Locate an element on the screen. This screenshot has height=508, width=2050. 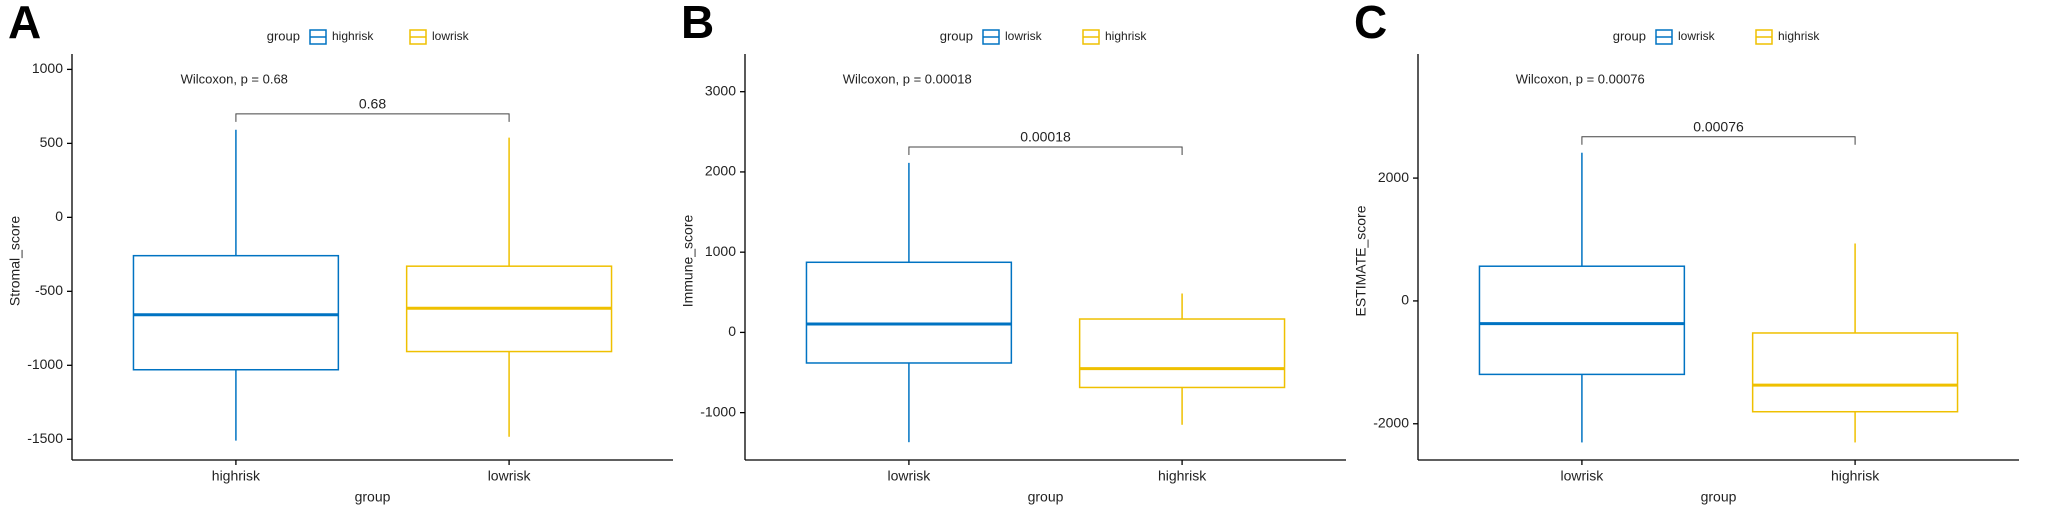
bracket-label: 0.00018 is located at coordinates (1045, 137).